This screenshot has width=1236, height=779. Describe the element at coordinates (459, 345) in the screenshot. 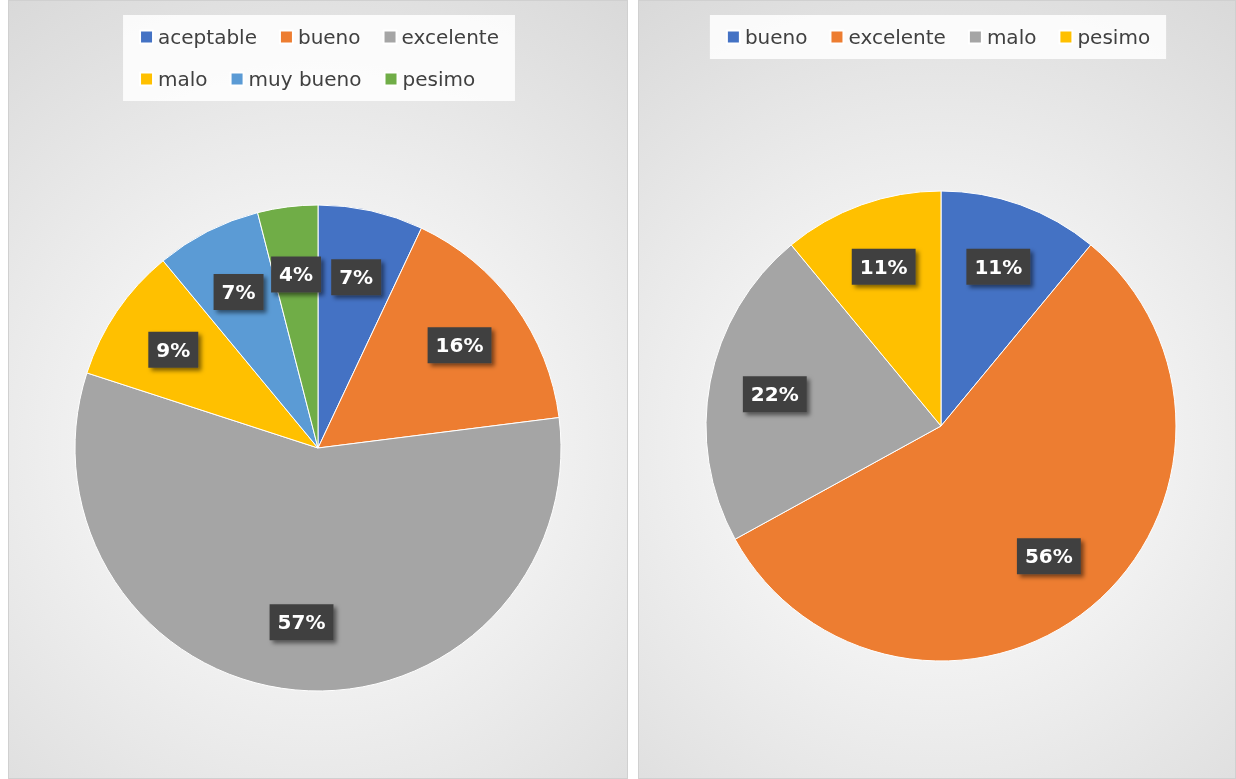

I see `data-label: 16%` at that location.